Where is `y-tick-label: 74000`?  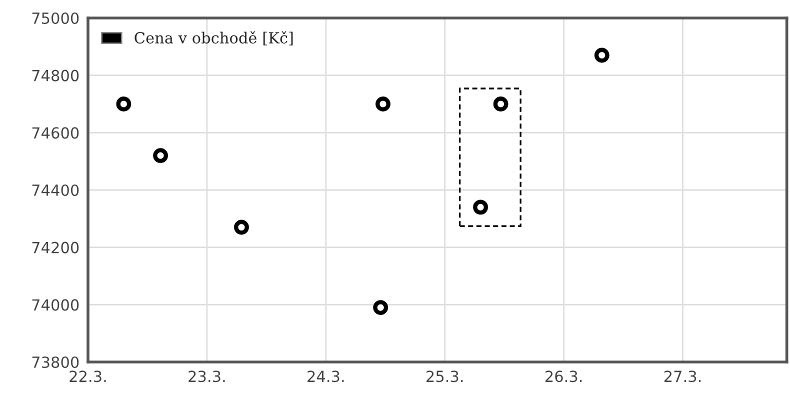
y-tick-label: 74000 is located at coordinates (55, 305).